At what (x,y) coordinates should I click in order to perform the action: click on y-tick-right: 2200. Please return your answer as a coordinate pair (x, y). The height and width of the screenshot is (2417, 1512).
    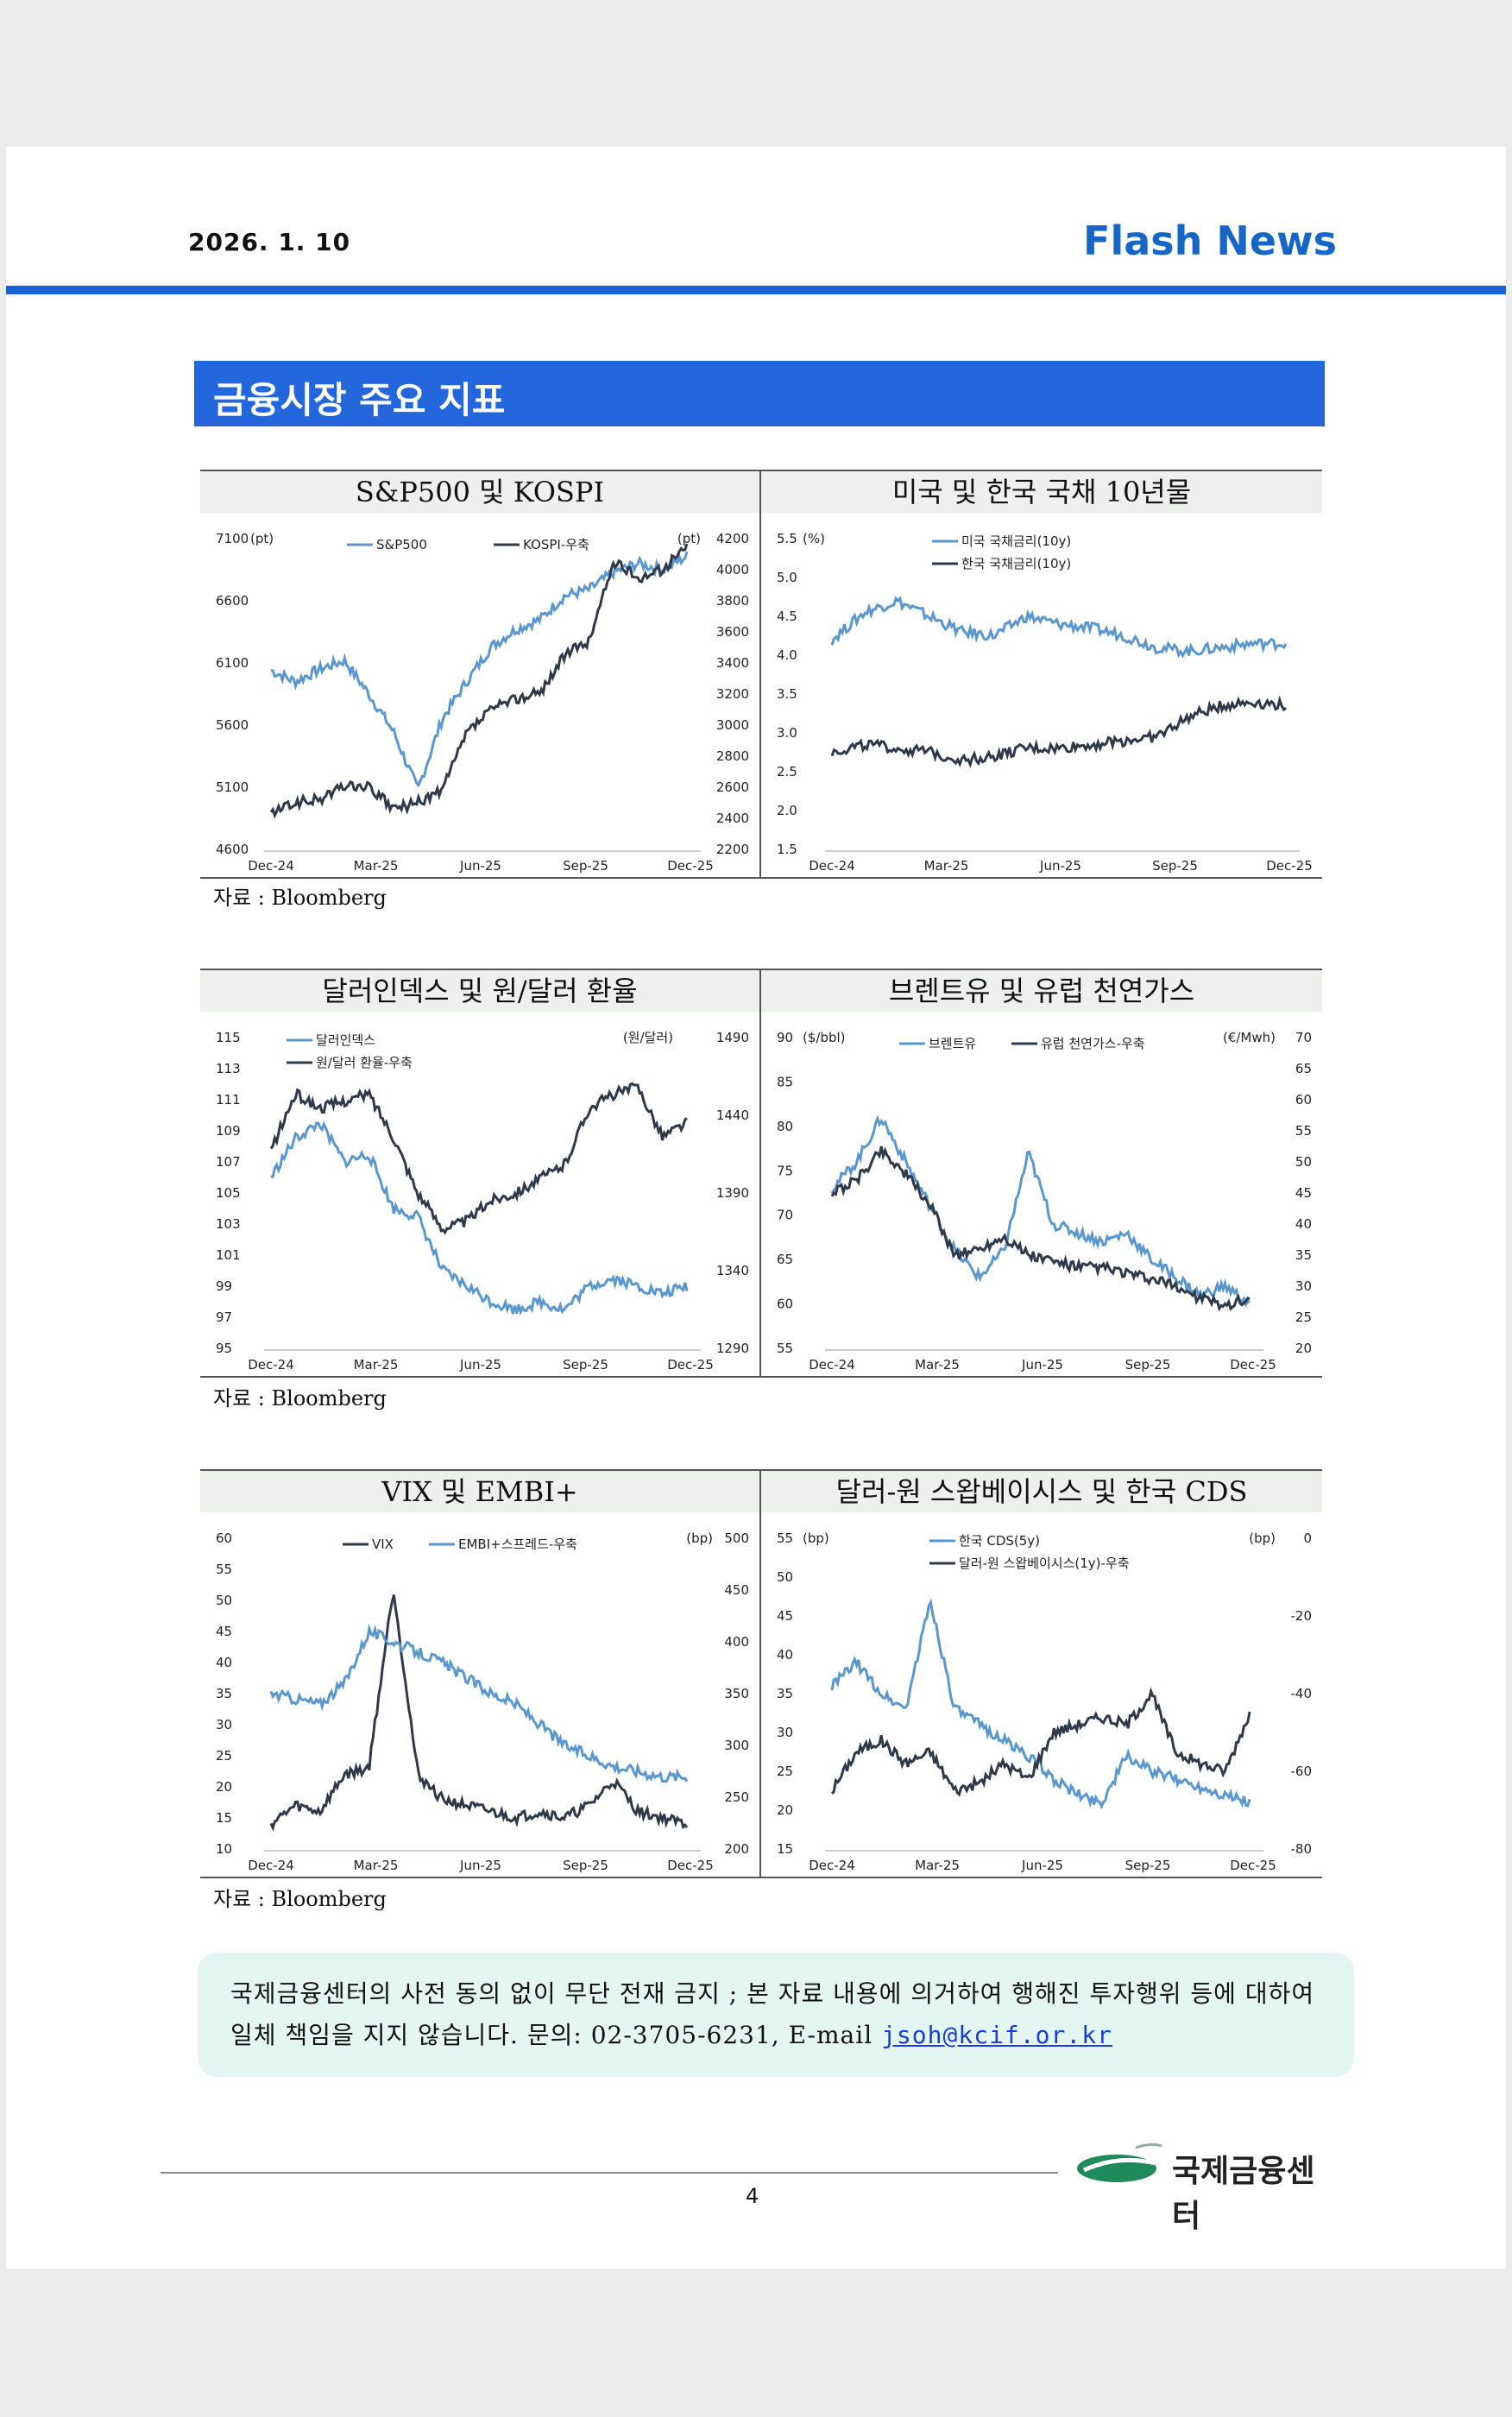
    Looking at the image, I should click on (732, 849).